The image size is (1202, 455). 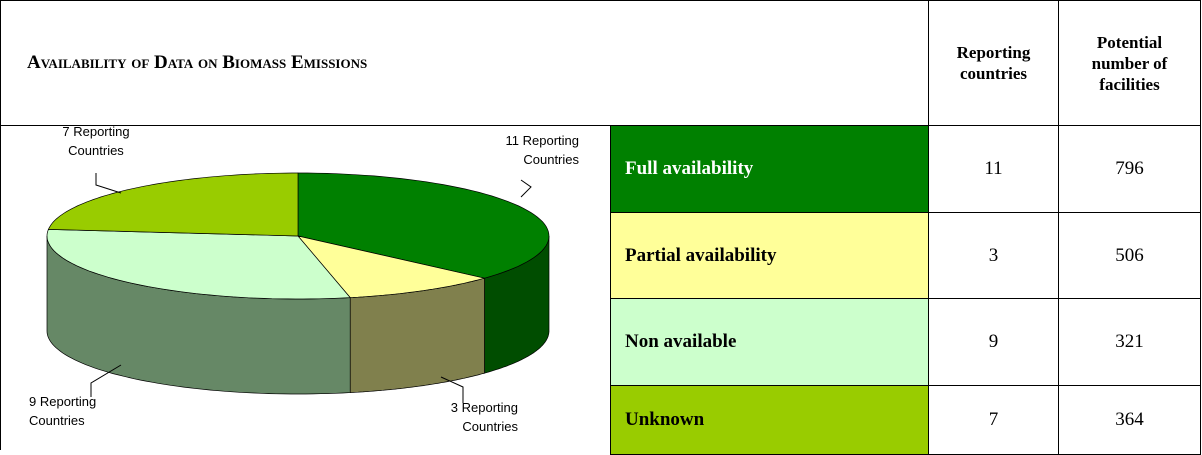 What do you see at coordinates (769, 420) in the screenshot?
I see `row-label: Unknown` at bounding box center [769, 420].